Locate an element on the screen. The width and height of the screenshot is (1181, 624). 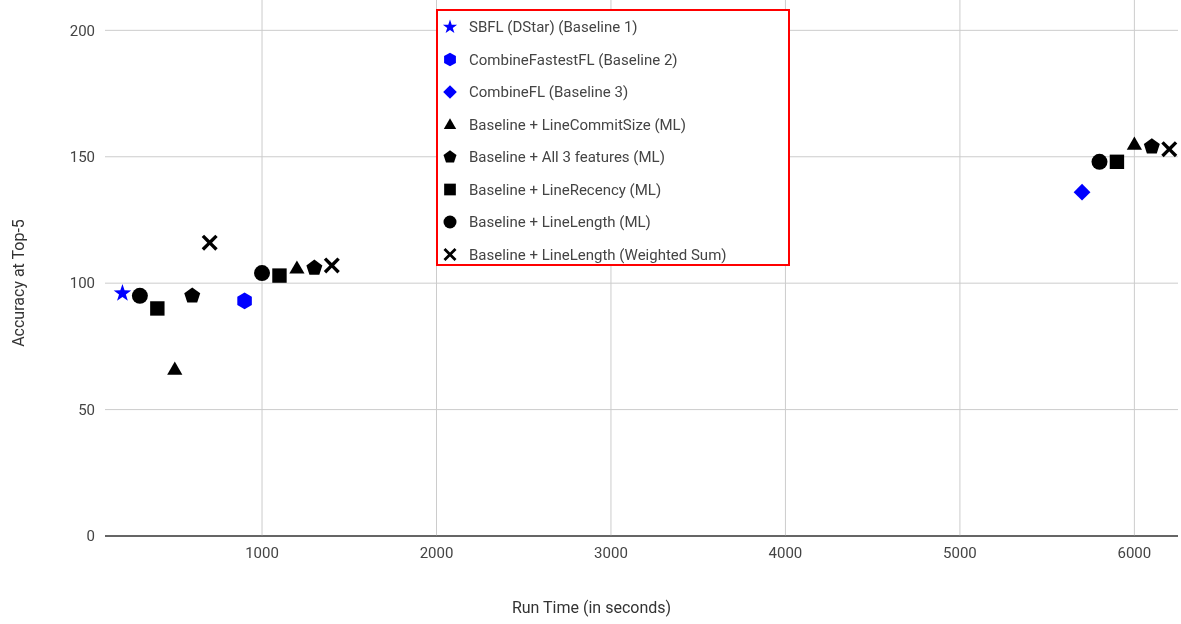
x-tick-label: 1000 is located at coordinates (262, 553).